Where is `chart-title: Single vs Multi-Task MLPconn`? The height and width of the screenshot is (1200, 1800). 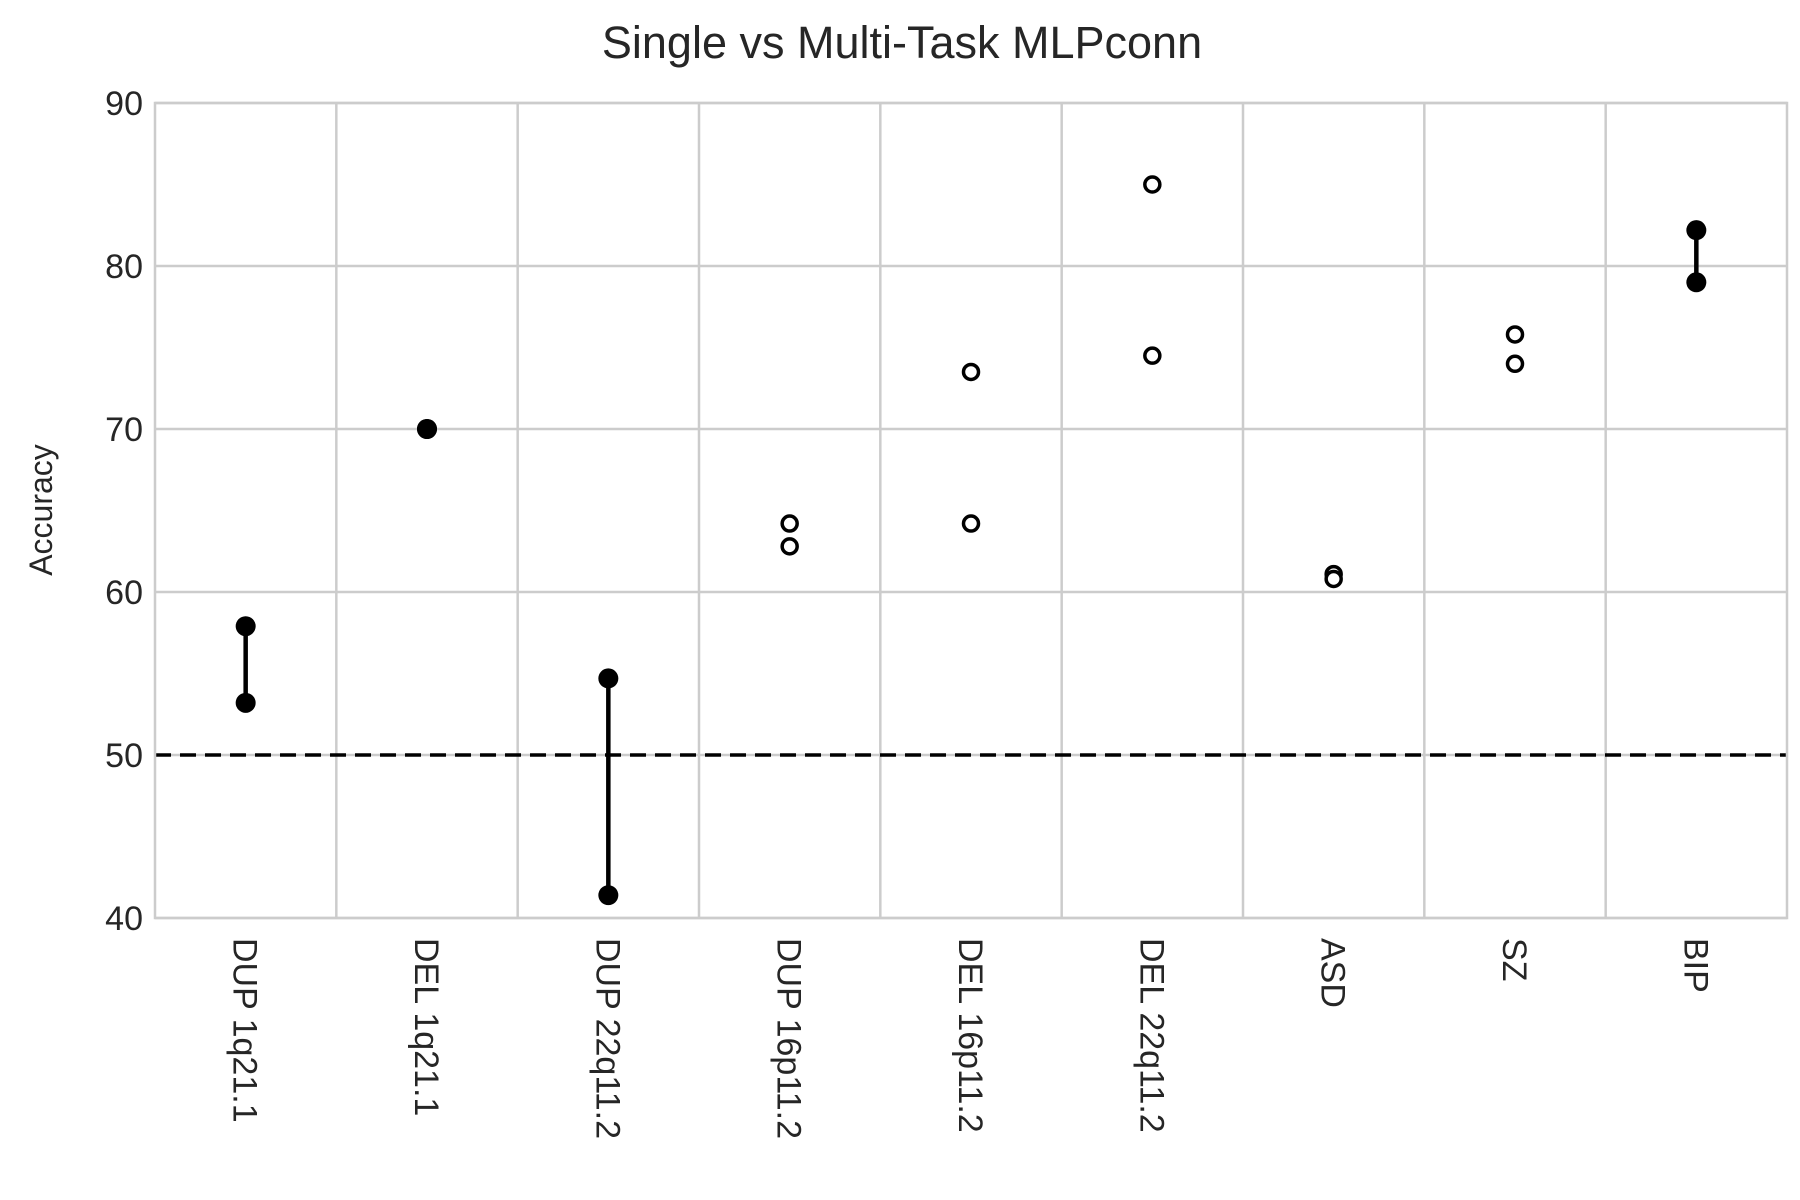
chart-title: Single vs Multi-Task MLPconn is located at coordinates (902, 42).